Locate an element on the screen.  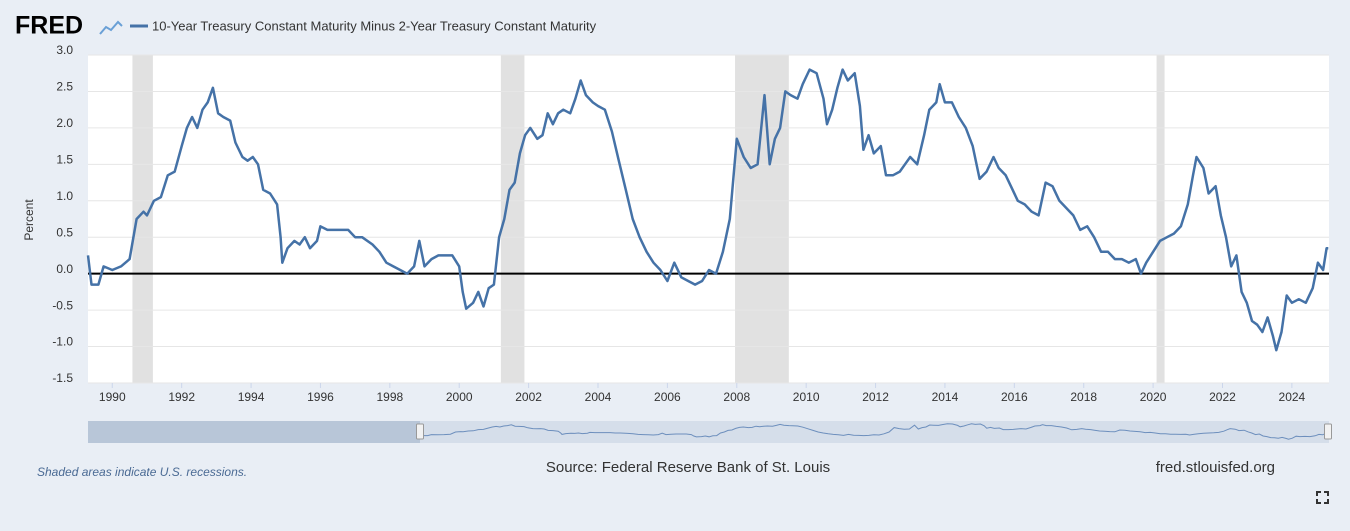
x-tick-label: 2016 is located at coordinates (1014, 397).